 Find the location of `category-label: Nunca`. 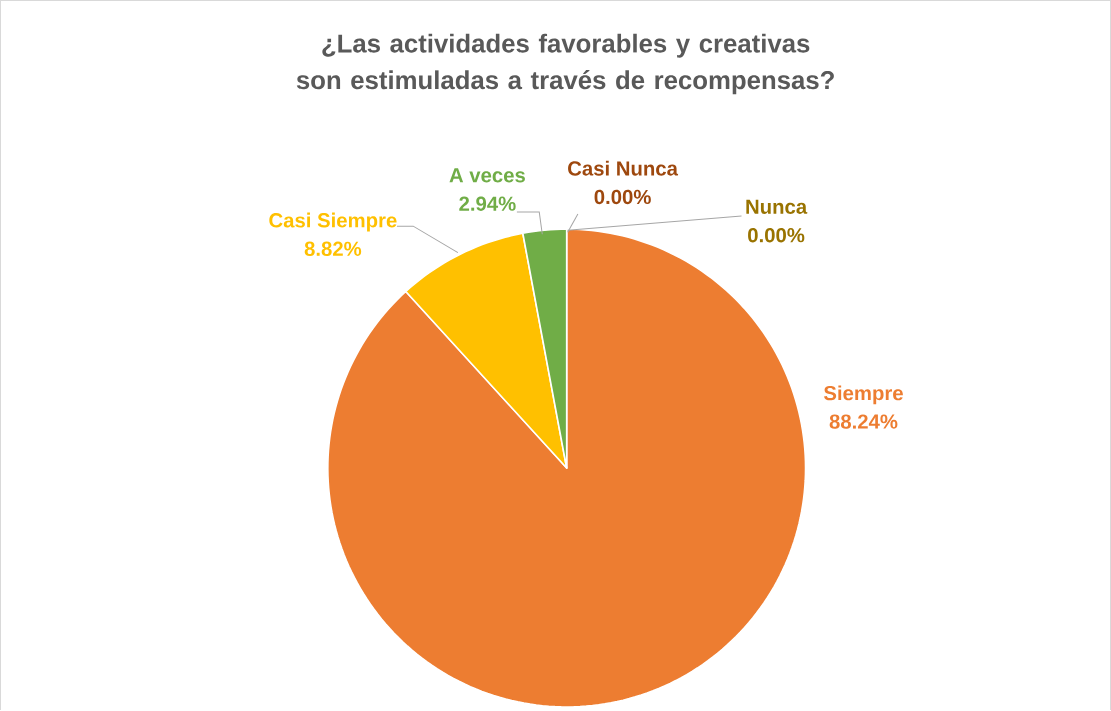

category-label: Nunca is located at coordinates (777, 207).